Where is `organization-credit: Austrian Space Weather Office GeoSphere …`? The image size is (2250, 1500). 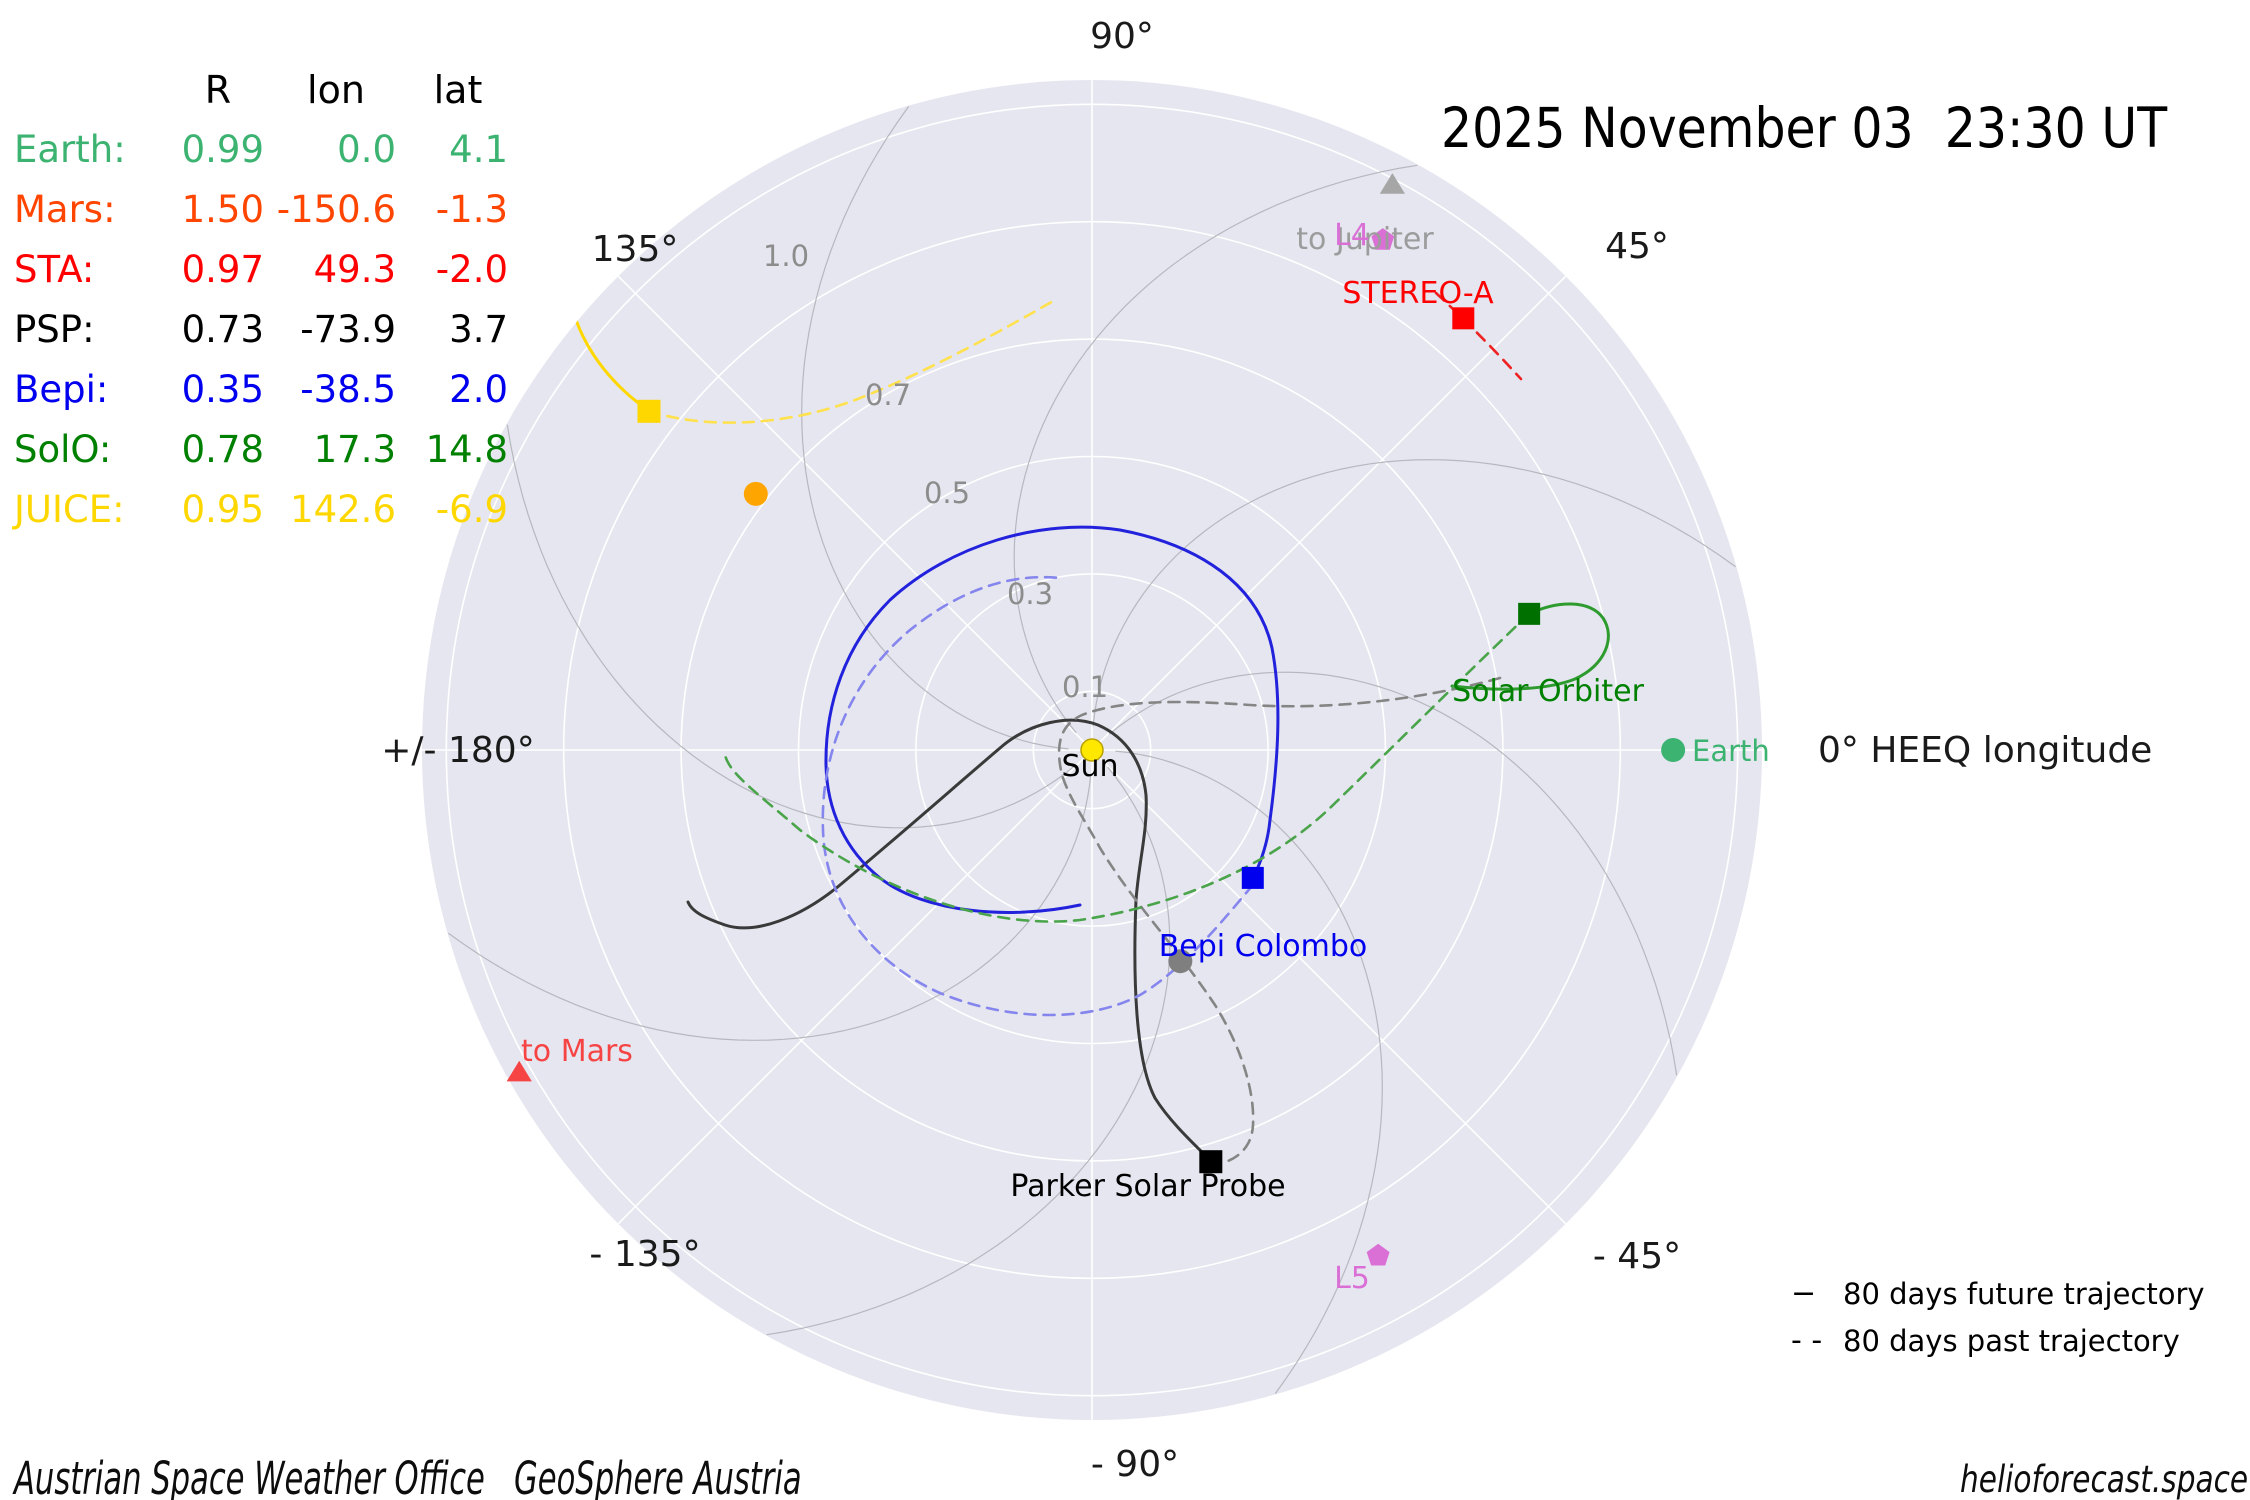
organization-credit: Austrian Space Weather Office GeoSphere … is located at coordinates (408, 1476).